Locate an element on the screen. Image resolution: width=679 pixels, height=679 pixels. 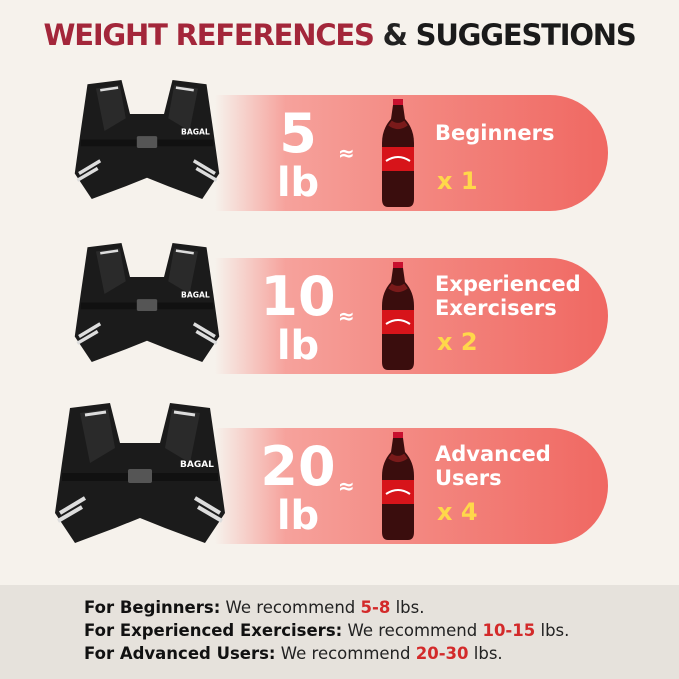
page-title: WEIGHT REFERENCES & SUGGESTIONS is located at coordinates (339, 35).